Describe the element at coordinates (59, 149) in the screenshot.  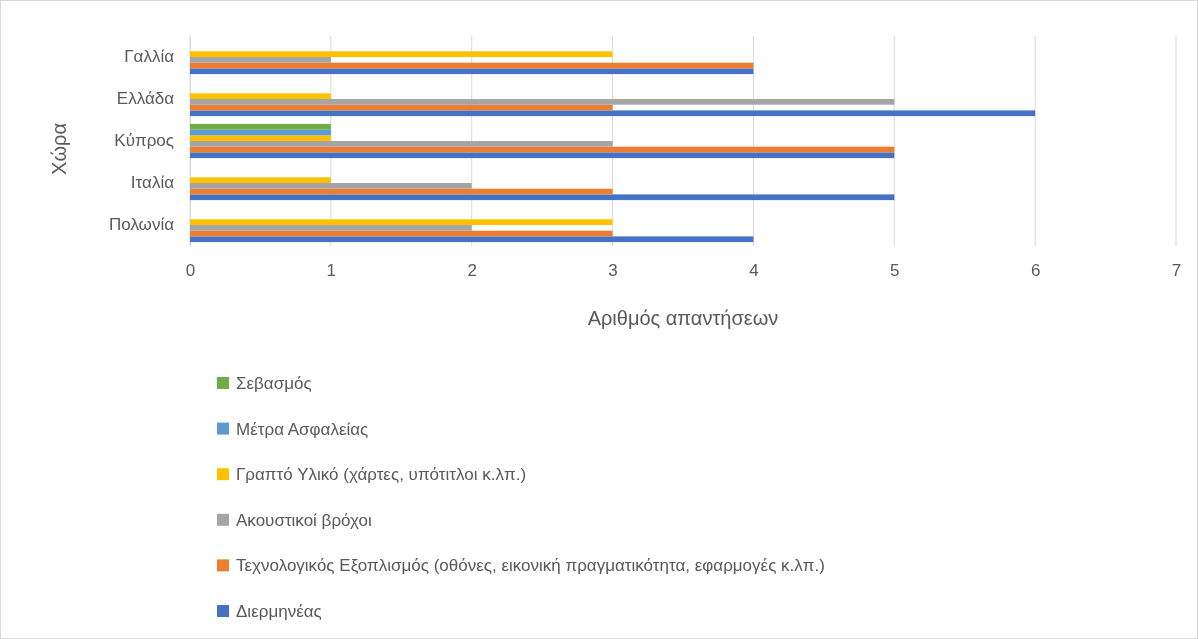
I see `y-axis-title: Χώρα` at that location.